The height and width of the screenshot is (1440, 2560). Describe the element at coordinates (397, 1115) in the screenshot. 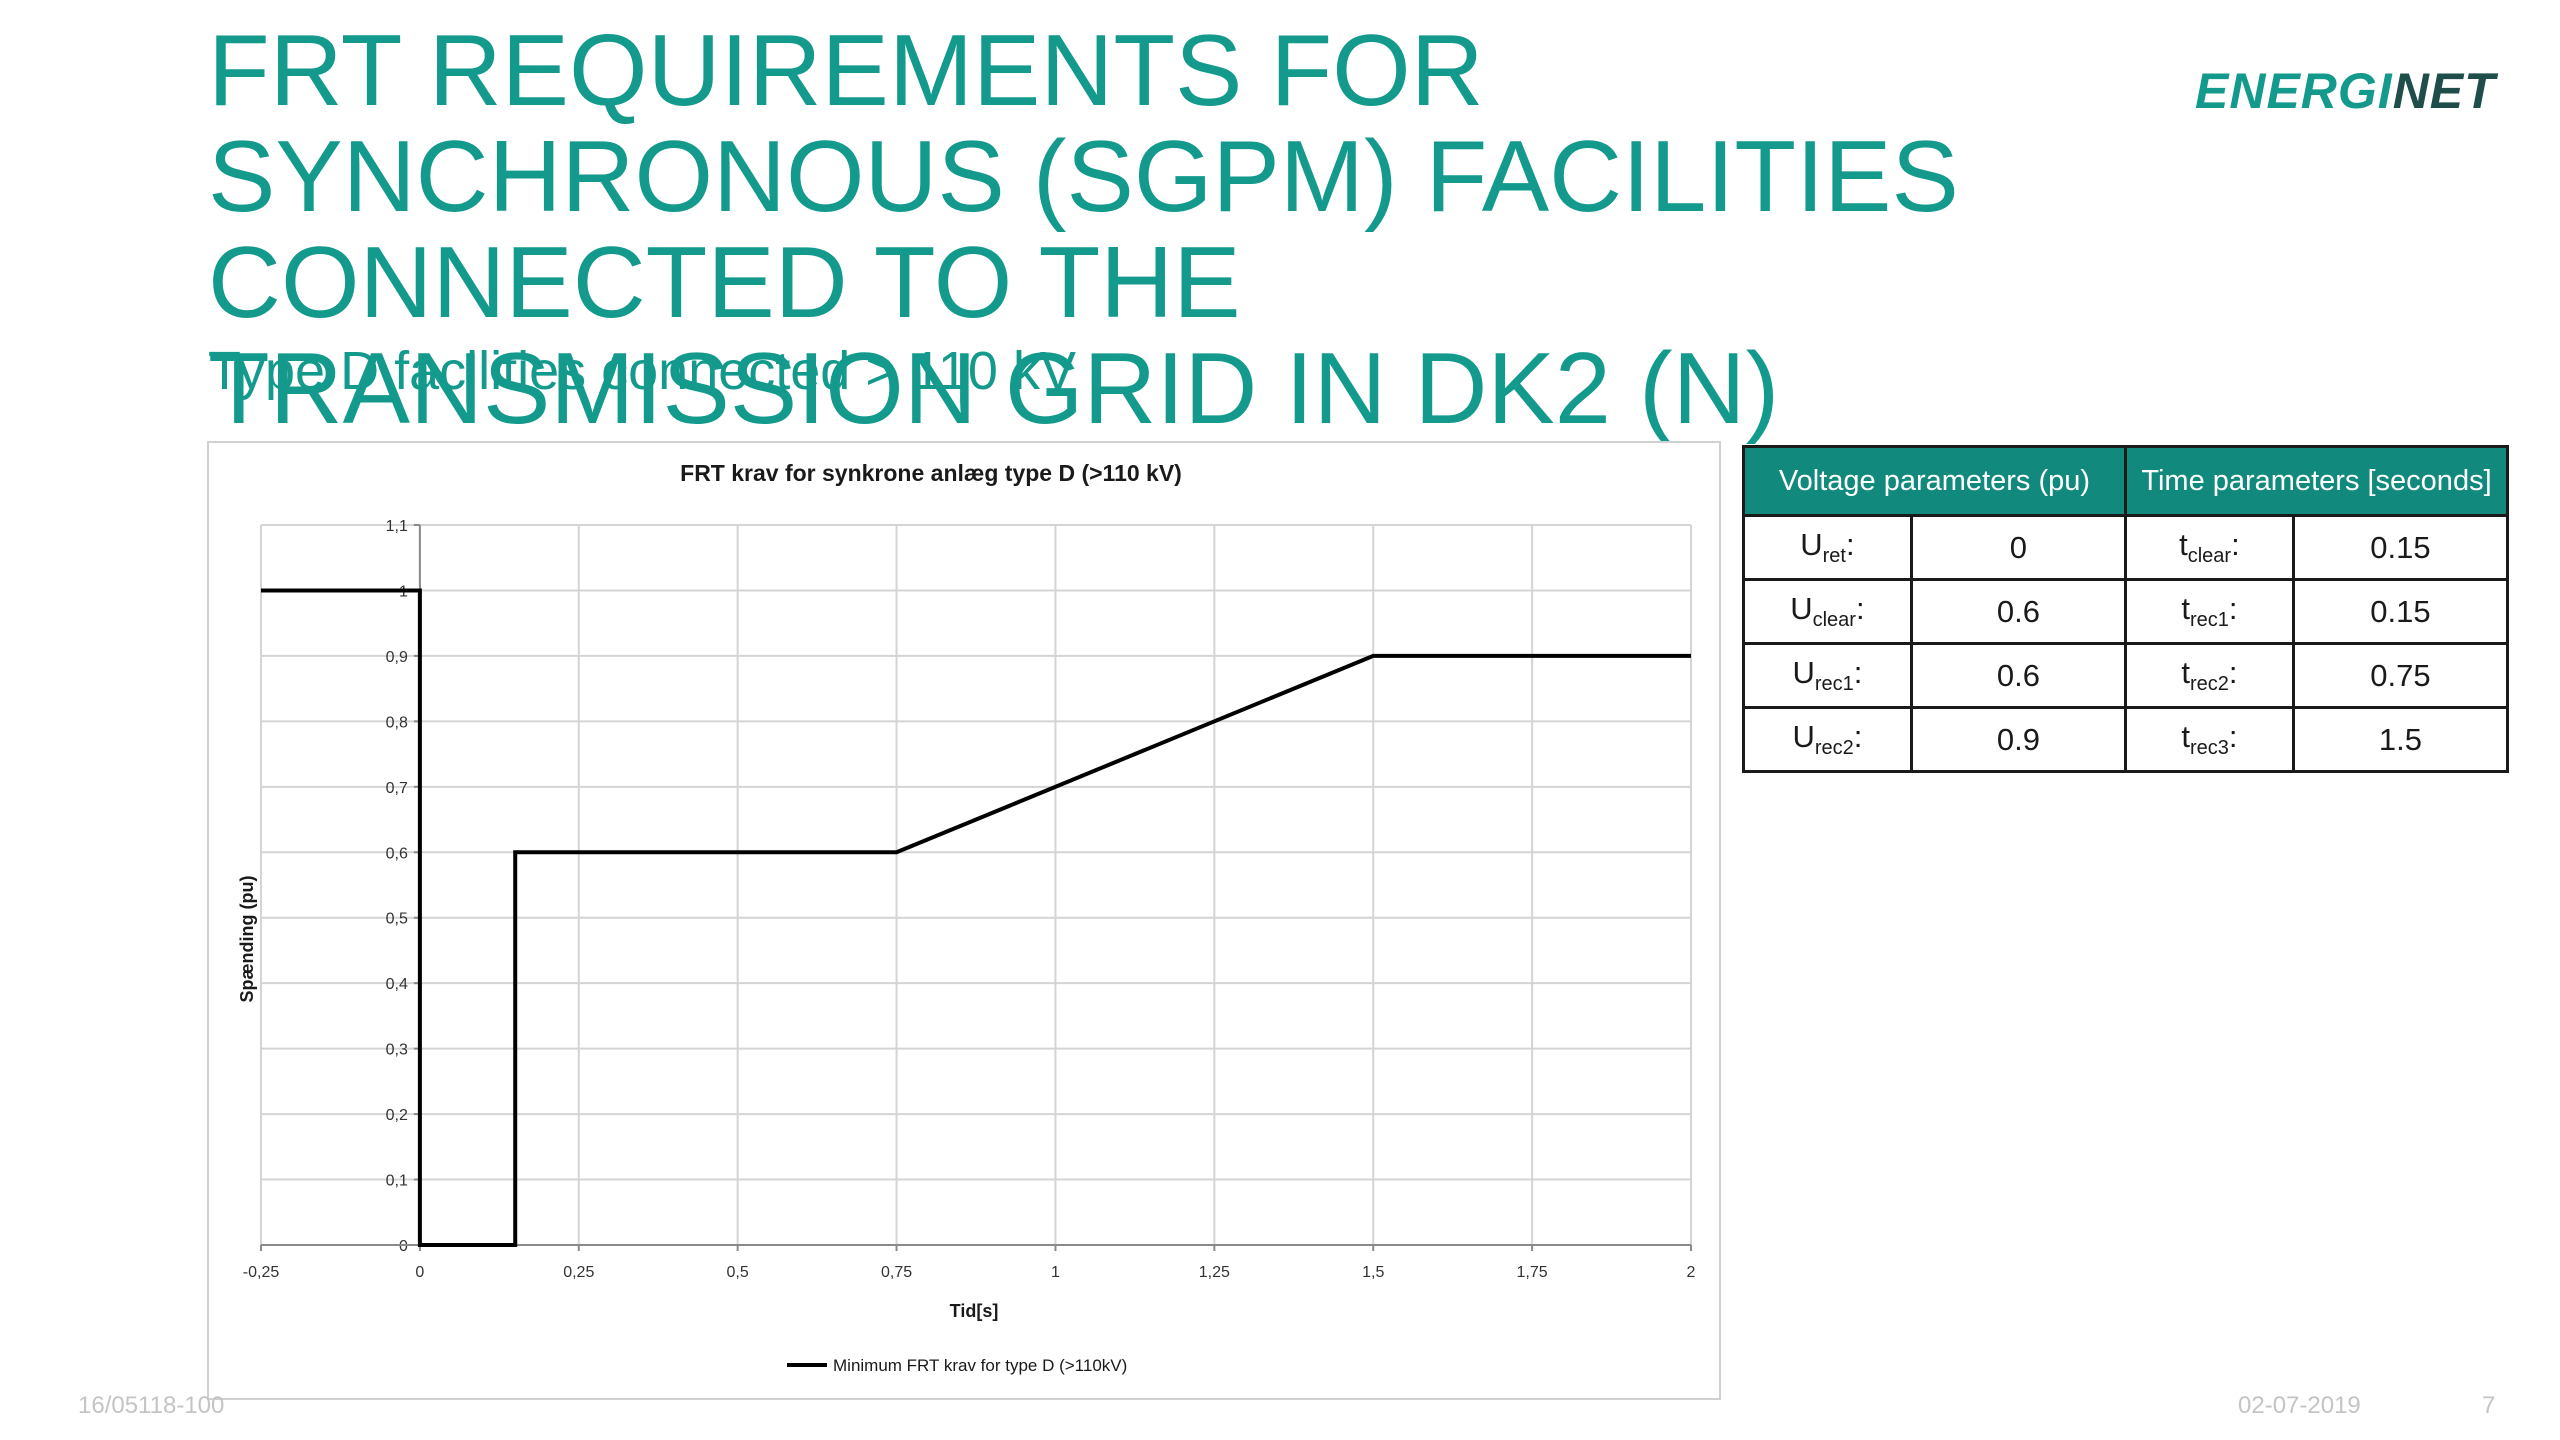

I see `y-tick-label: 0,2` at that location.